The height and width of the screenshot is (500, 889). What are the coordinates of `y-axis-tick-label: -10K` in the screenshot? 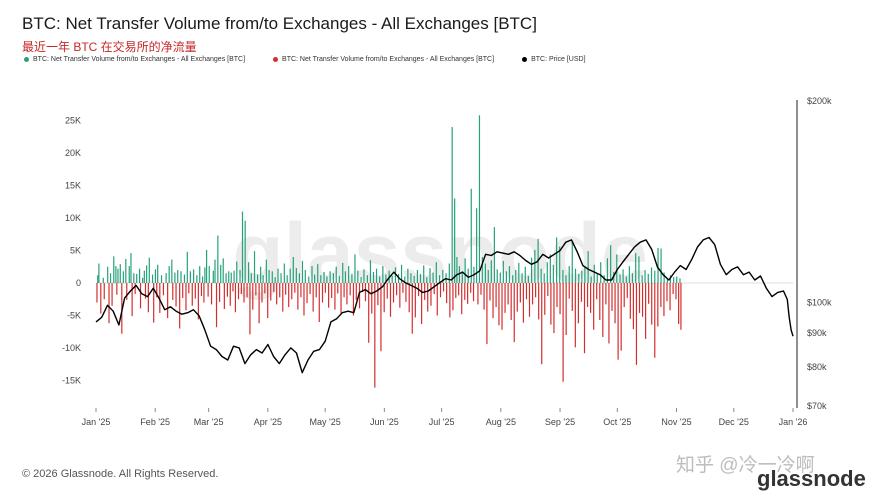 It's located at (71, 348).